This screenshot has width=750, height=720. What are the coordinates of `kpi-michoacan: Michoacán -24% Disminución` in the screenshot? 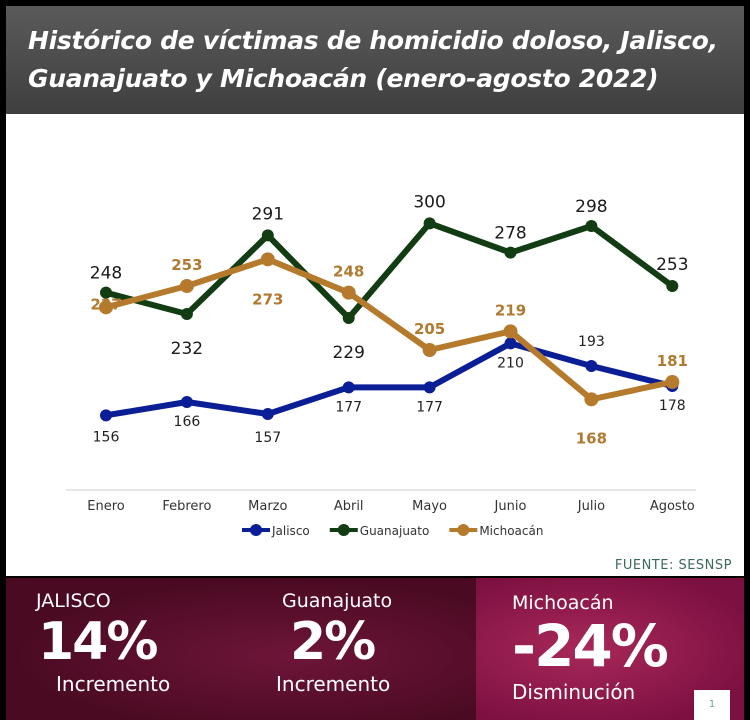 It's located at (590, 648).